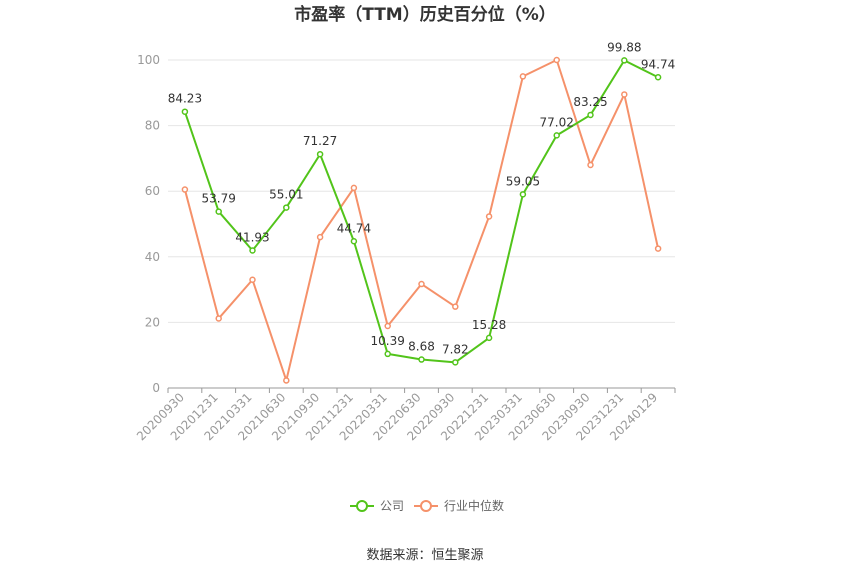  What do you see at coordinates (388, 341) in the screenshot?
I see `data-label: 10.39` at bounding box center [388, 341].